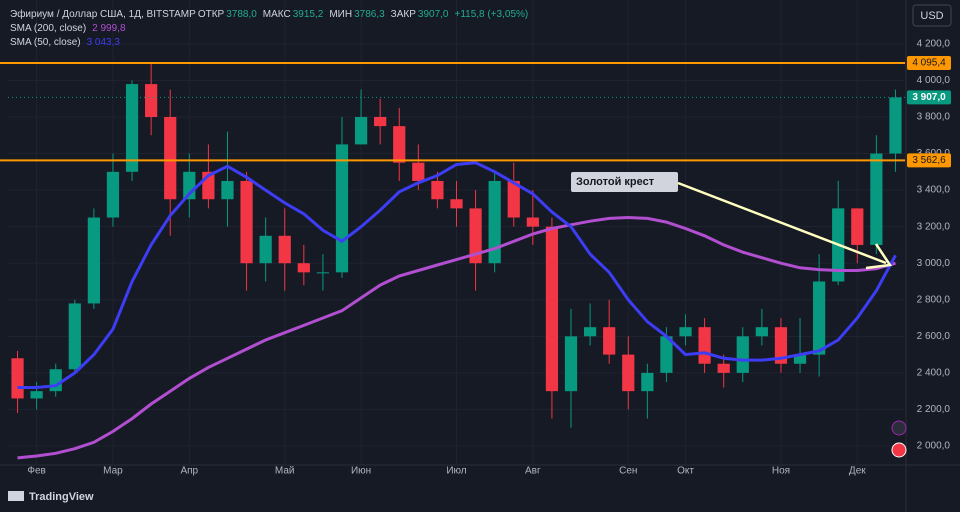 The image size is (960, 512). What do you see at coordinates (103, 14) in the screenshot?
I see `symbol-title: Эфириум / Доллар США, 1Д, BITSTAMP` at bounding box center [103, 14].